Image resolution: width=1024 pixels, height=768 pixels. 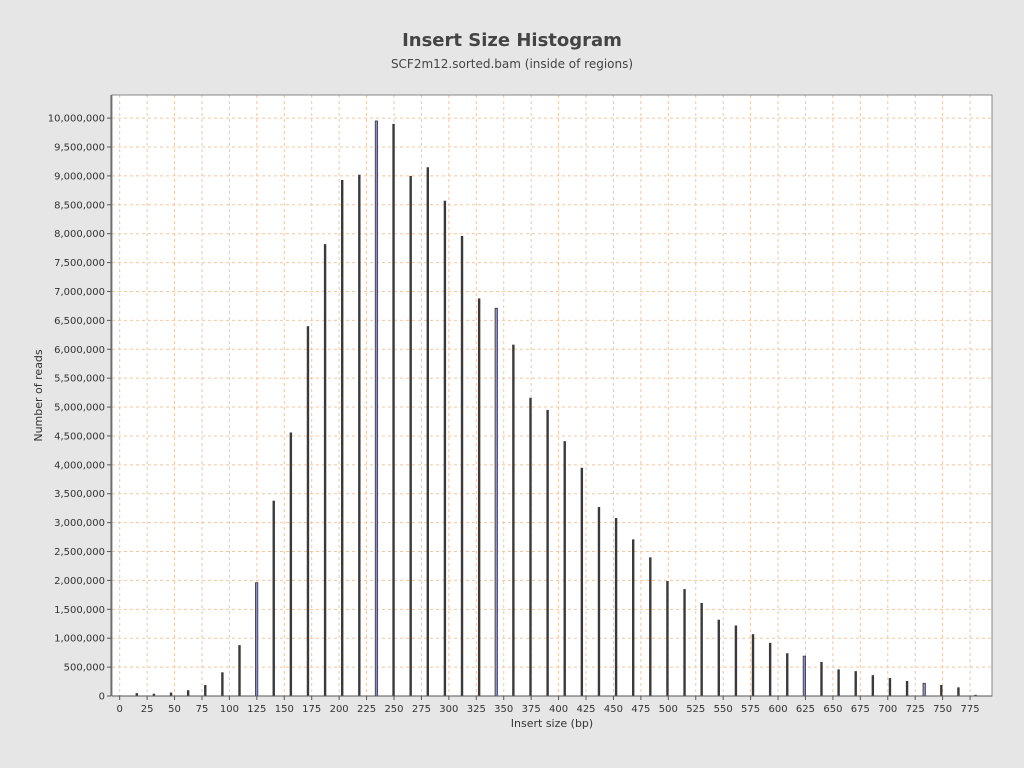 I want to click on y-tick-label: 1,500,000, so click(x=79, y=610).